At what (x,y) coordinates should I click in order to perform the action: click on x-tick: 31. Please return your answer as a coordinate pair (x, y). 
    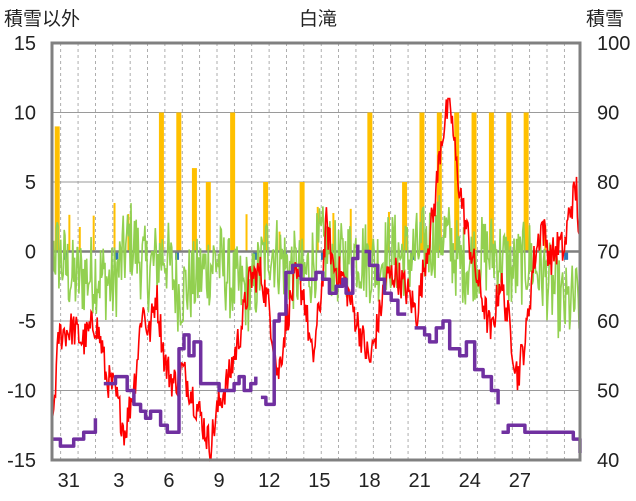
    Looking at the image, I should click on (69, 481).